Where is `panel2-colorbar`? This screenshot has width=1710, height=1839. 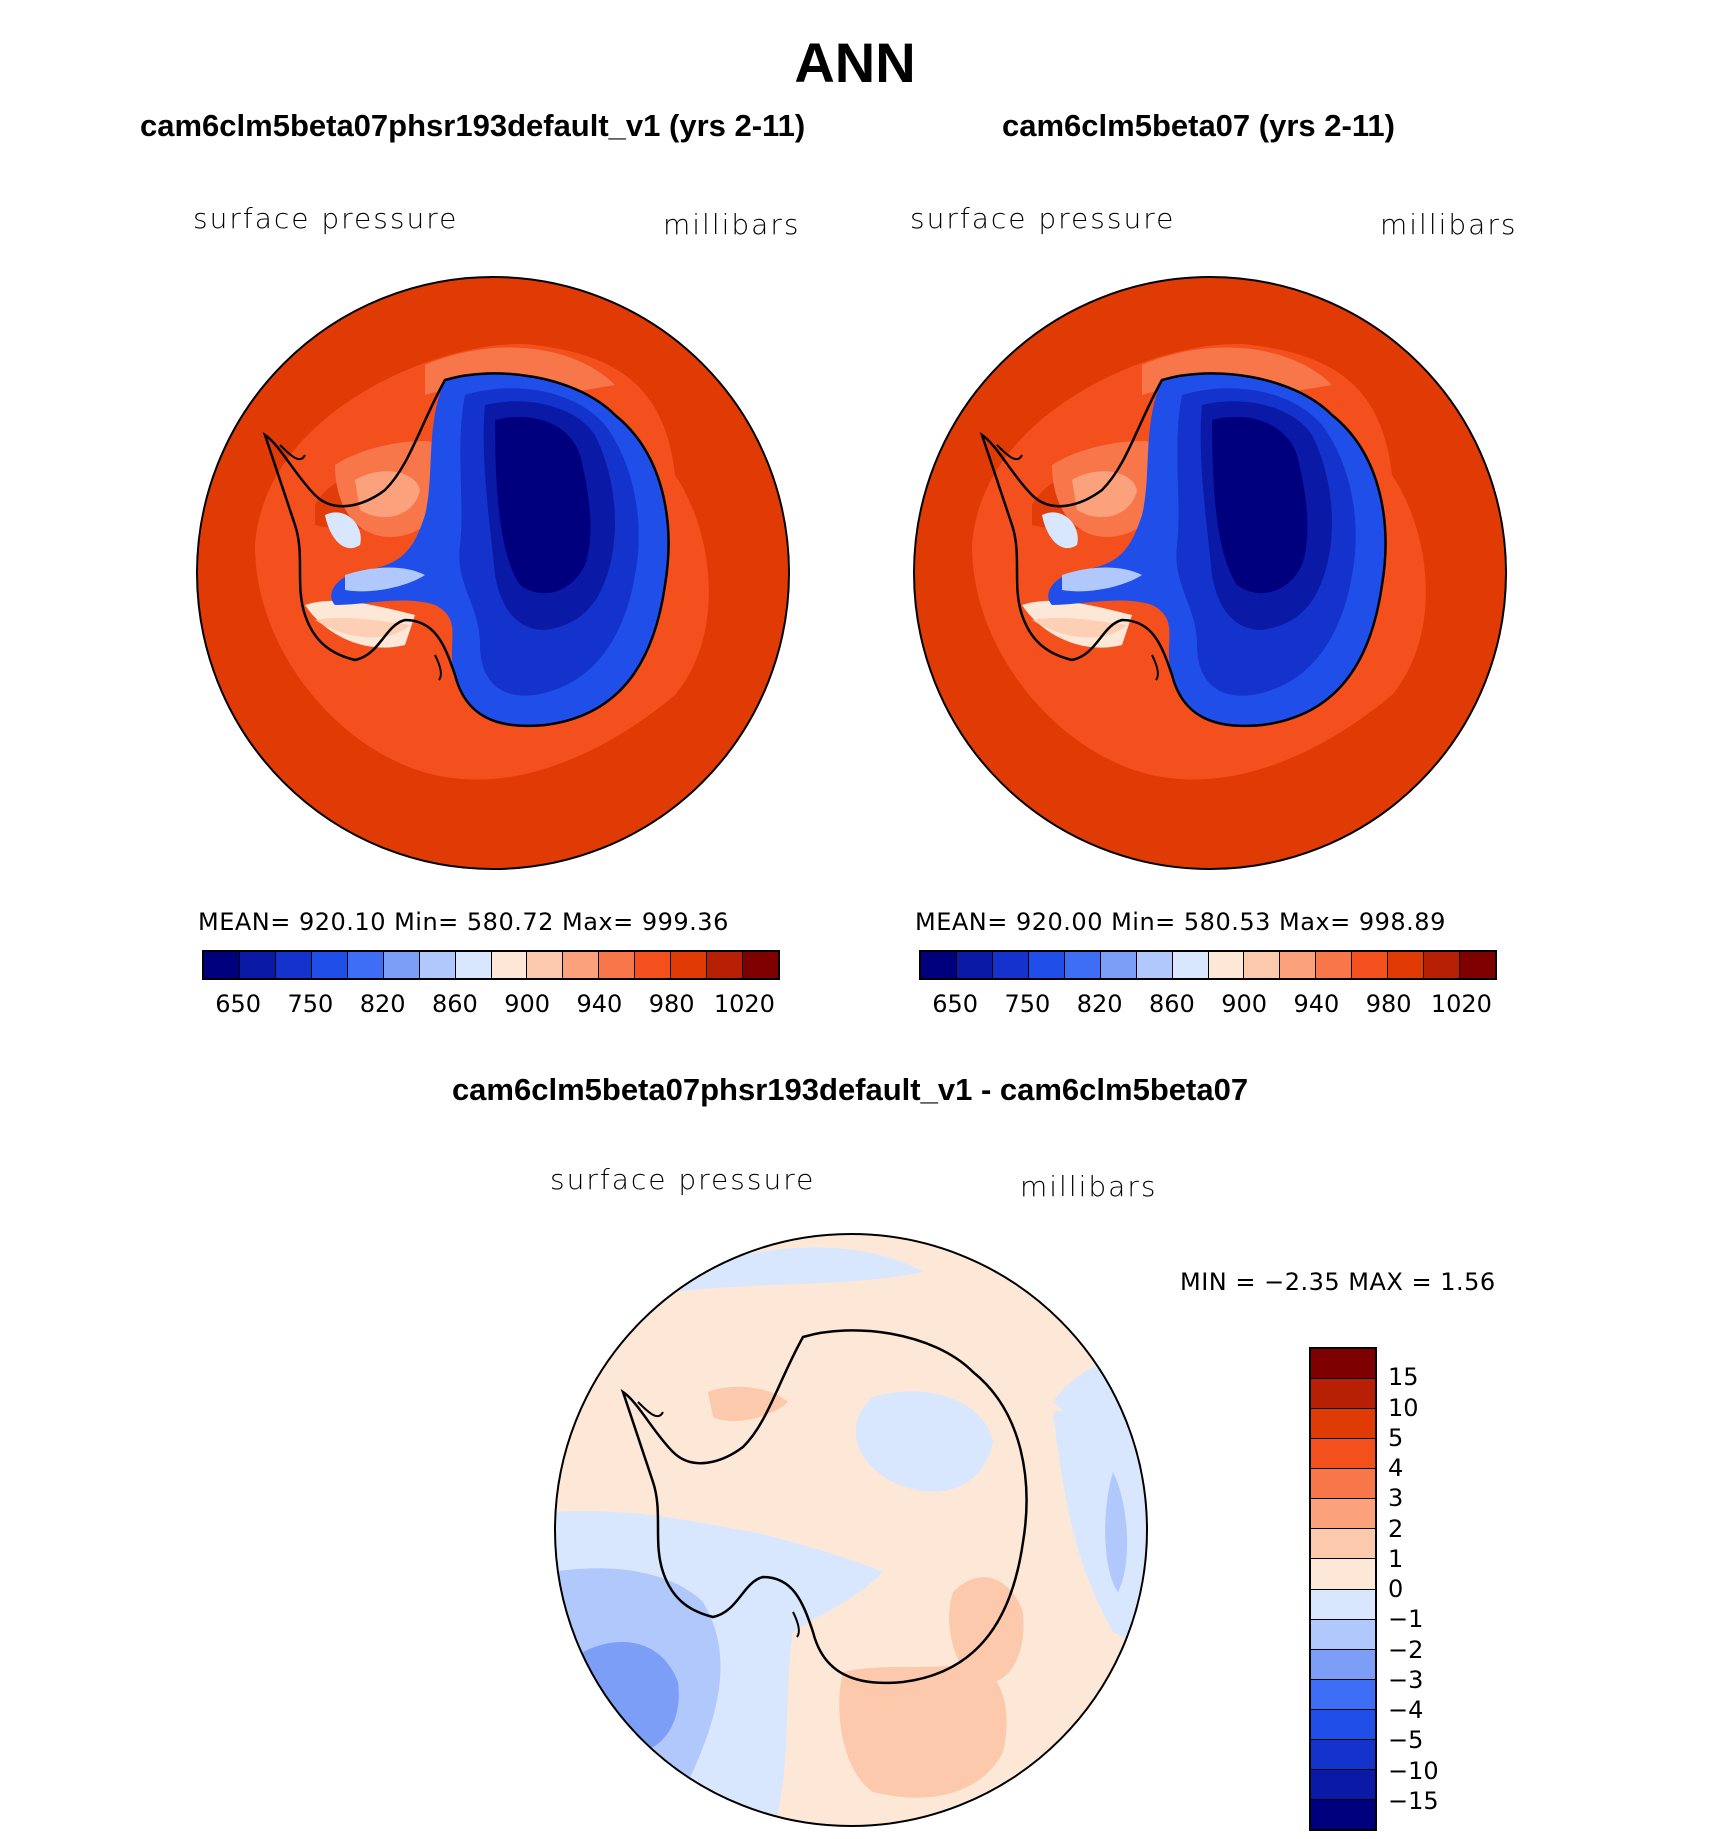 panel2-colorbar is located at coordinates (1208, 965).